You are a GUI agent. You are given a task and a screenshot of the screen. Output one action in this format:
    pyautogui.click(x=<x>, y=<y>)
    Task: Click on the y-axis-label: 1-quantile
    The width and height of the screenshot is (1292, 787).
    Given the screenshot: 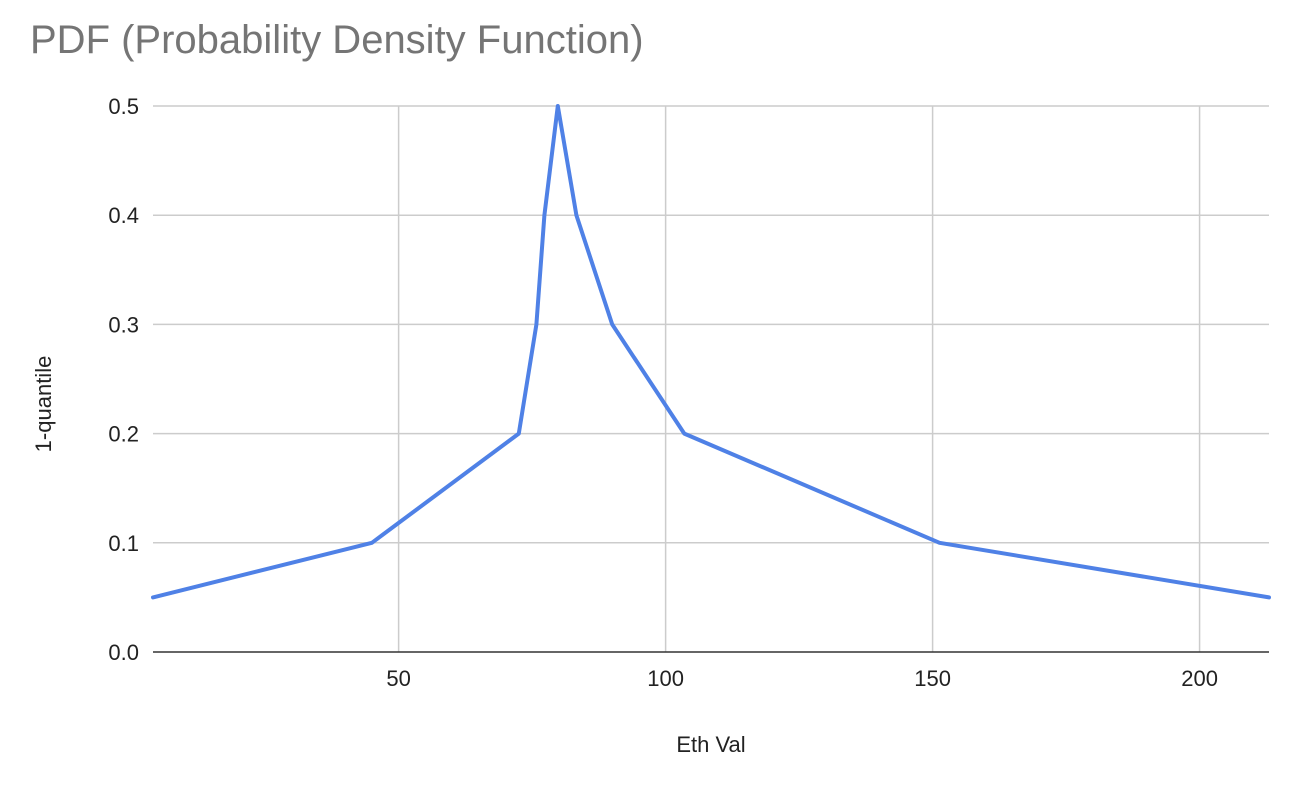 What is the action you would take?
    pyautogui.click(x=43, y=404)
    